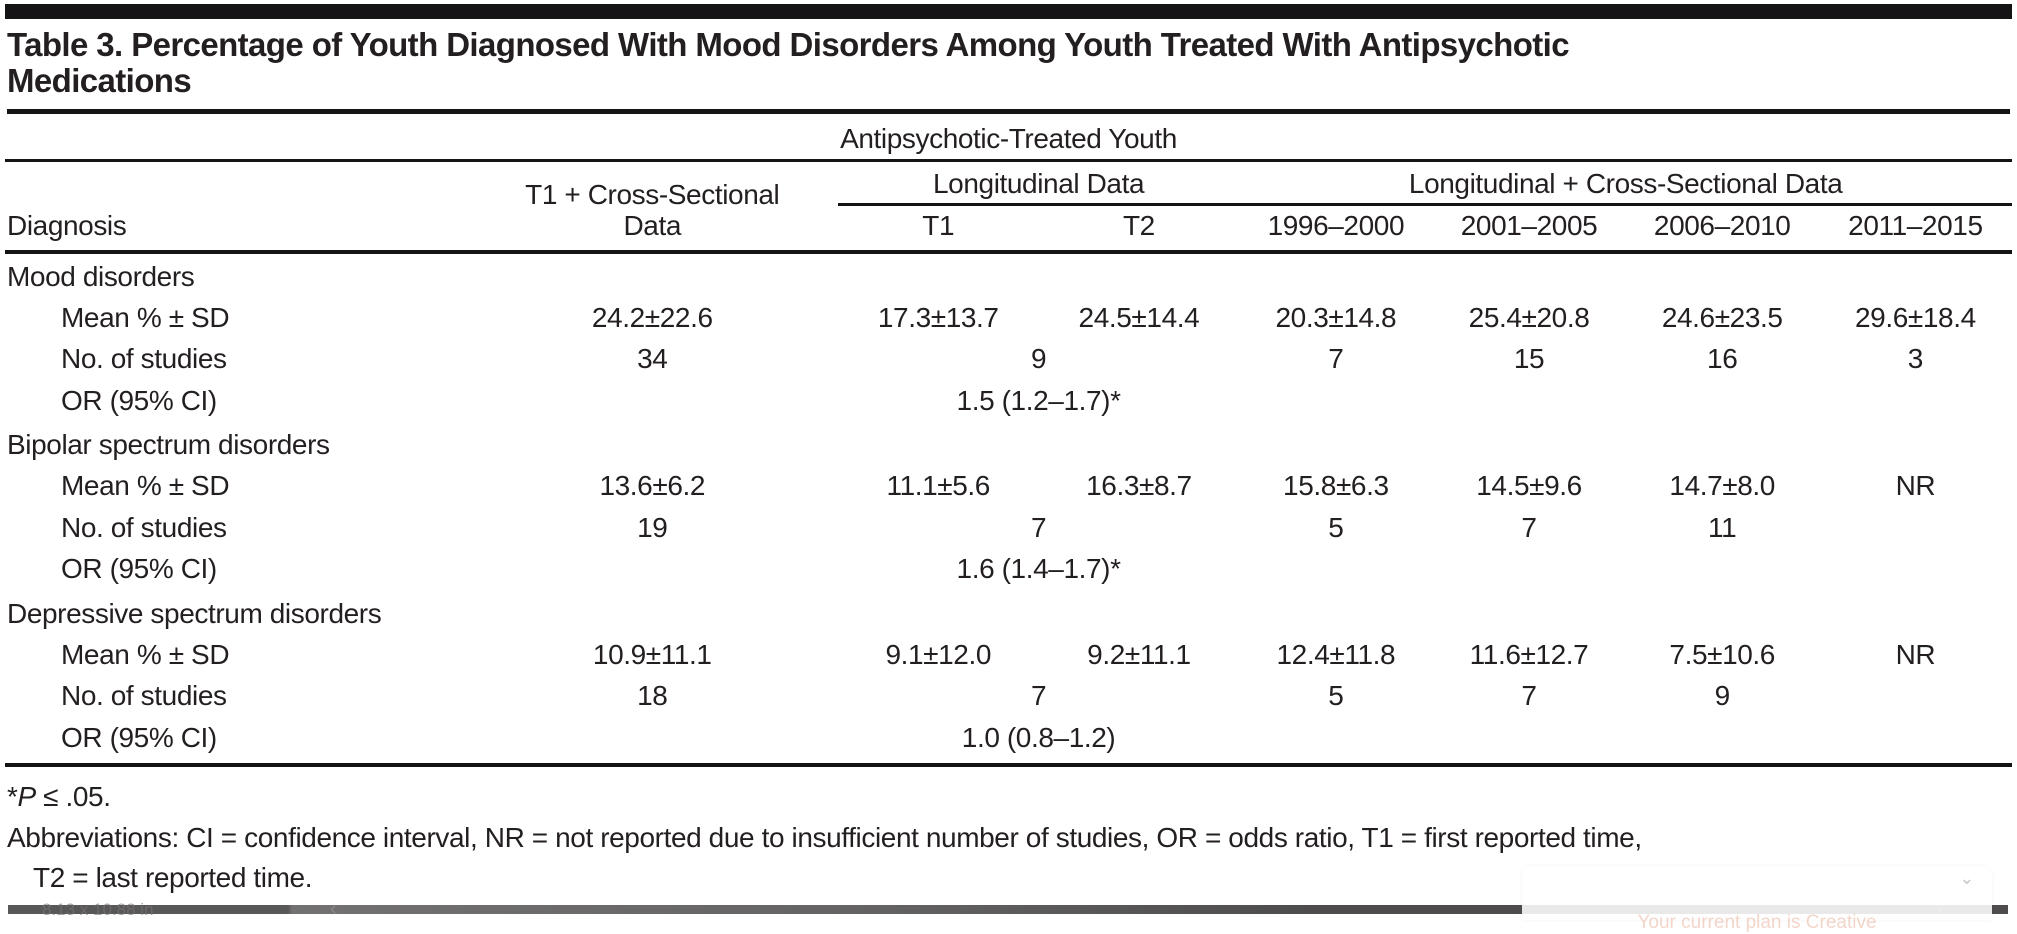 Image resolution: width=2017 pixels, height=934 pixels. I want to click on value-cell: 24.5±14.4, so click(1139, 318).